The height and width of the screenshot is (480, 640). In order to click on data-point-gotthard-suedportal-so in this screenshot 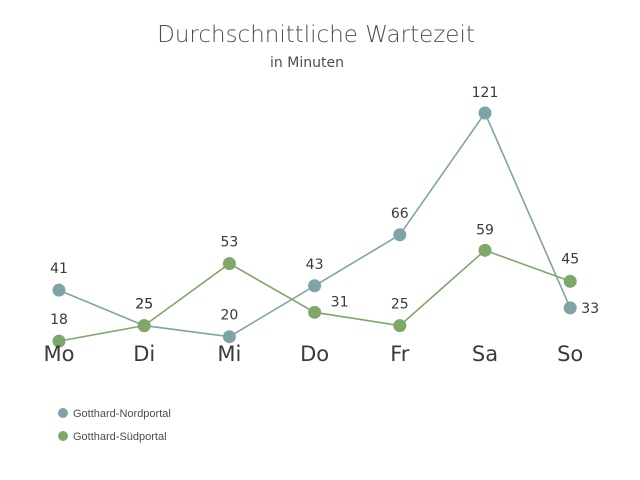, I will do `click(570, 281)`.